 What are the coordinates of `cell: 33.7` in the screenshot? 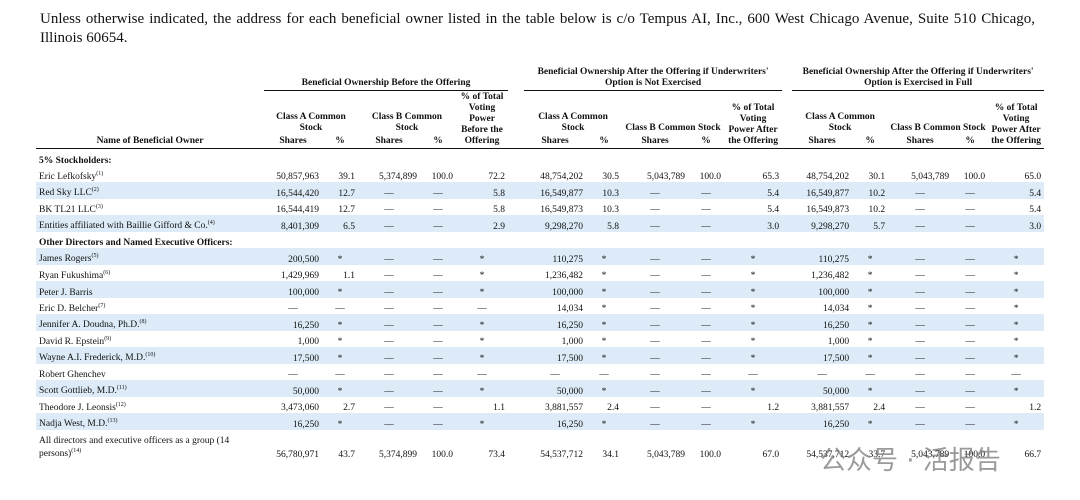 It's located at (877, 454).